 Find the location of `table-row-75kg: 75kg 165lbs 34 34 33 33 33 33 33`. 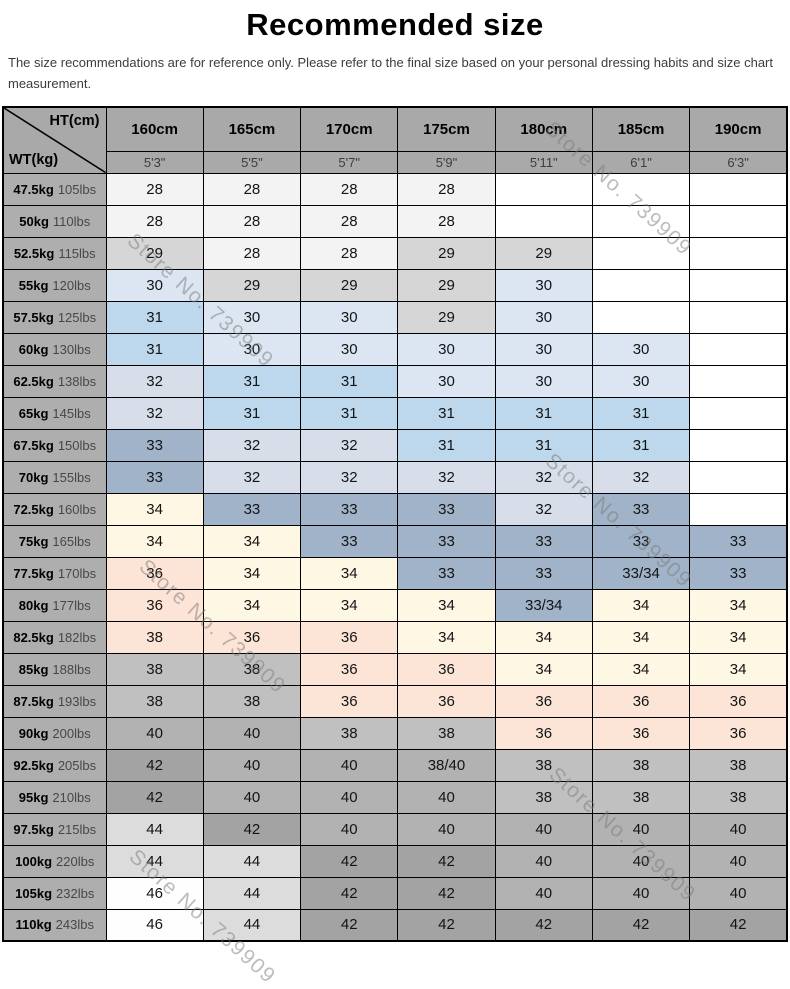

table-row-75kg: 75kg 165lbs 34 34 33 33 33 33 33 is located at coordinates (395, 541).